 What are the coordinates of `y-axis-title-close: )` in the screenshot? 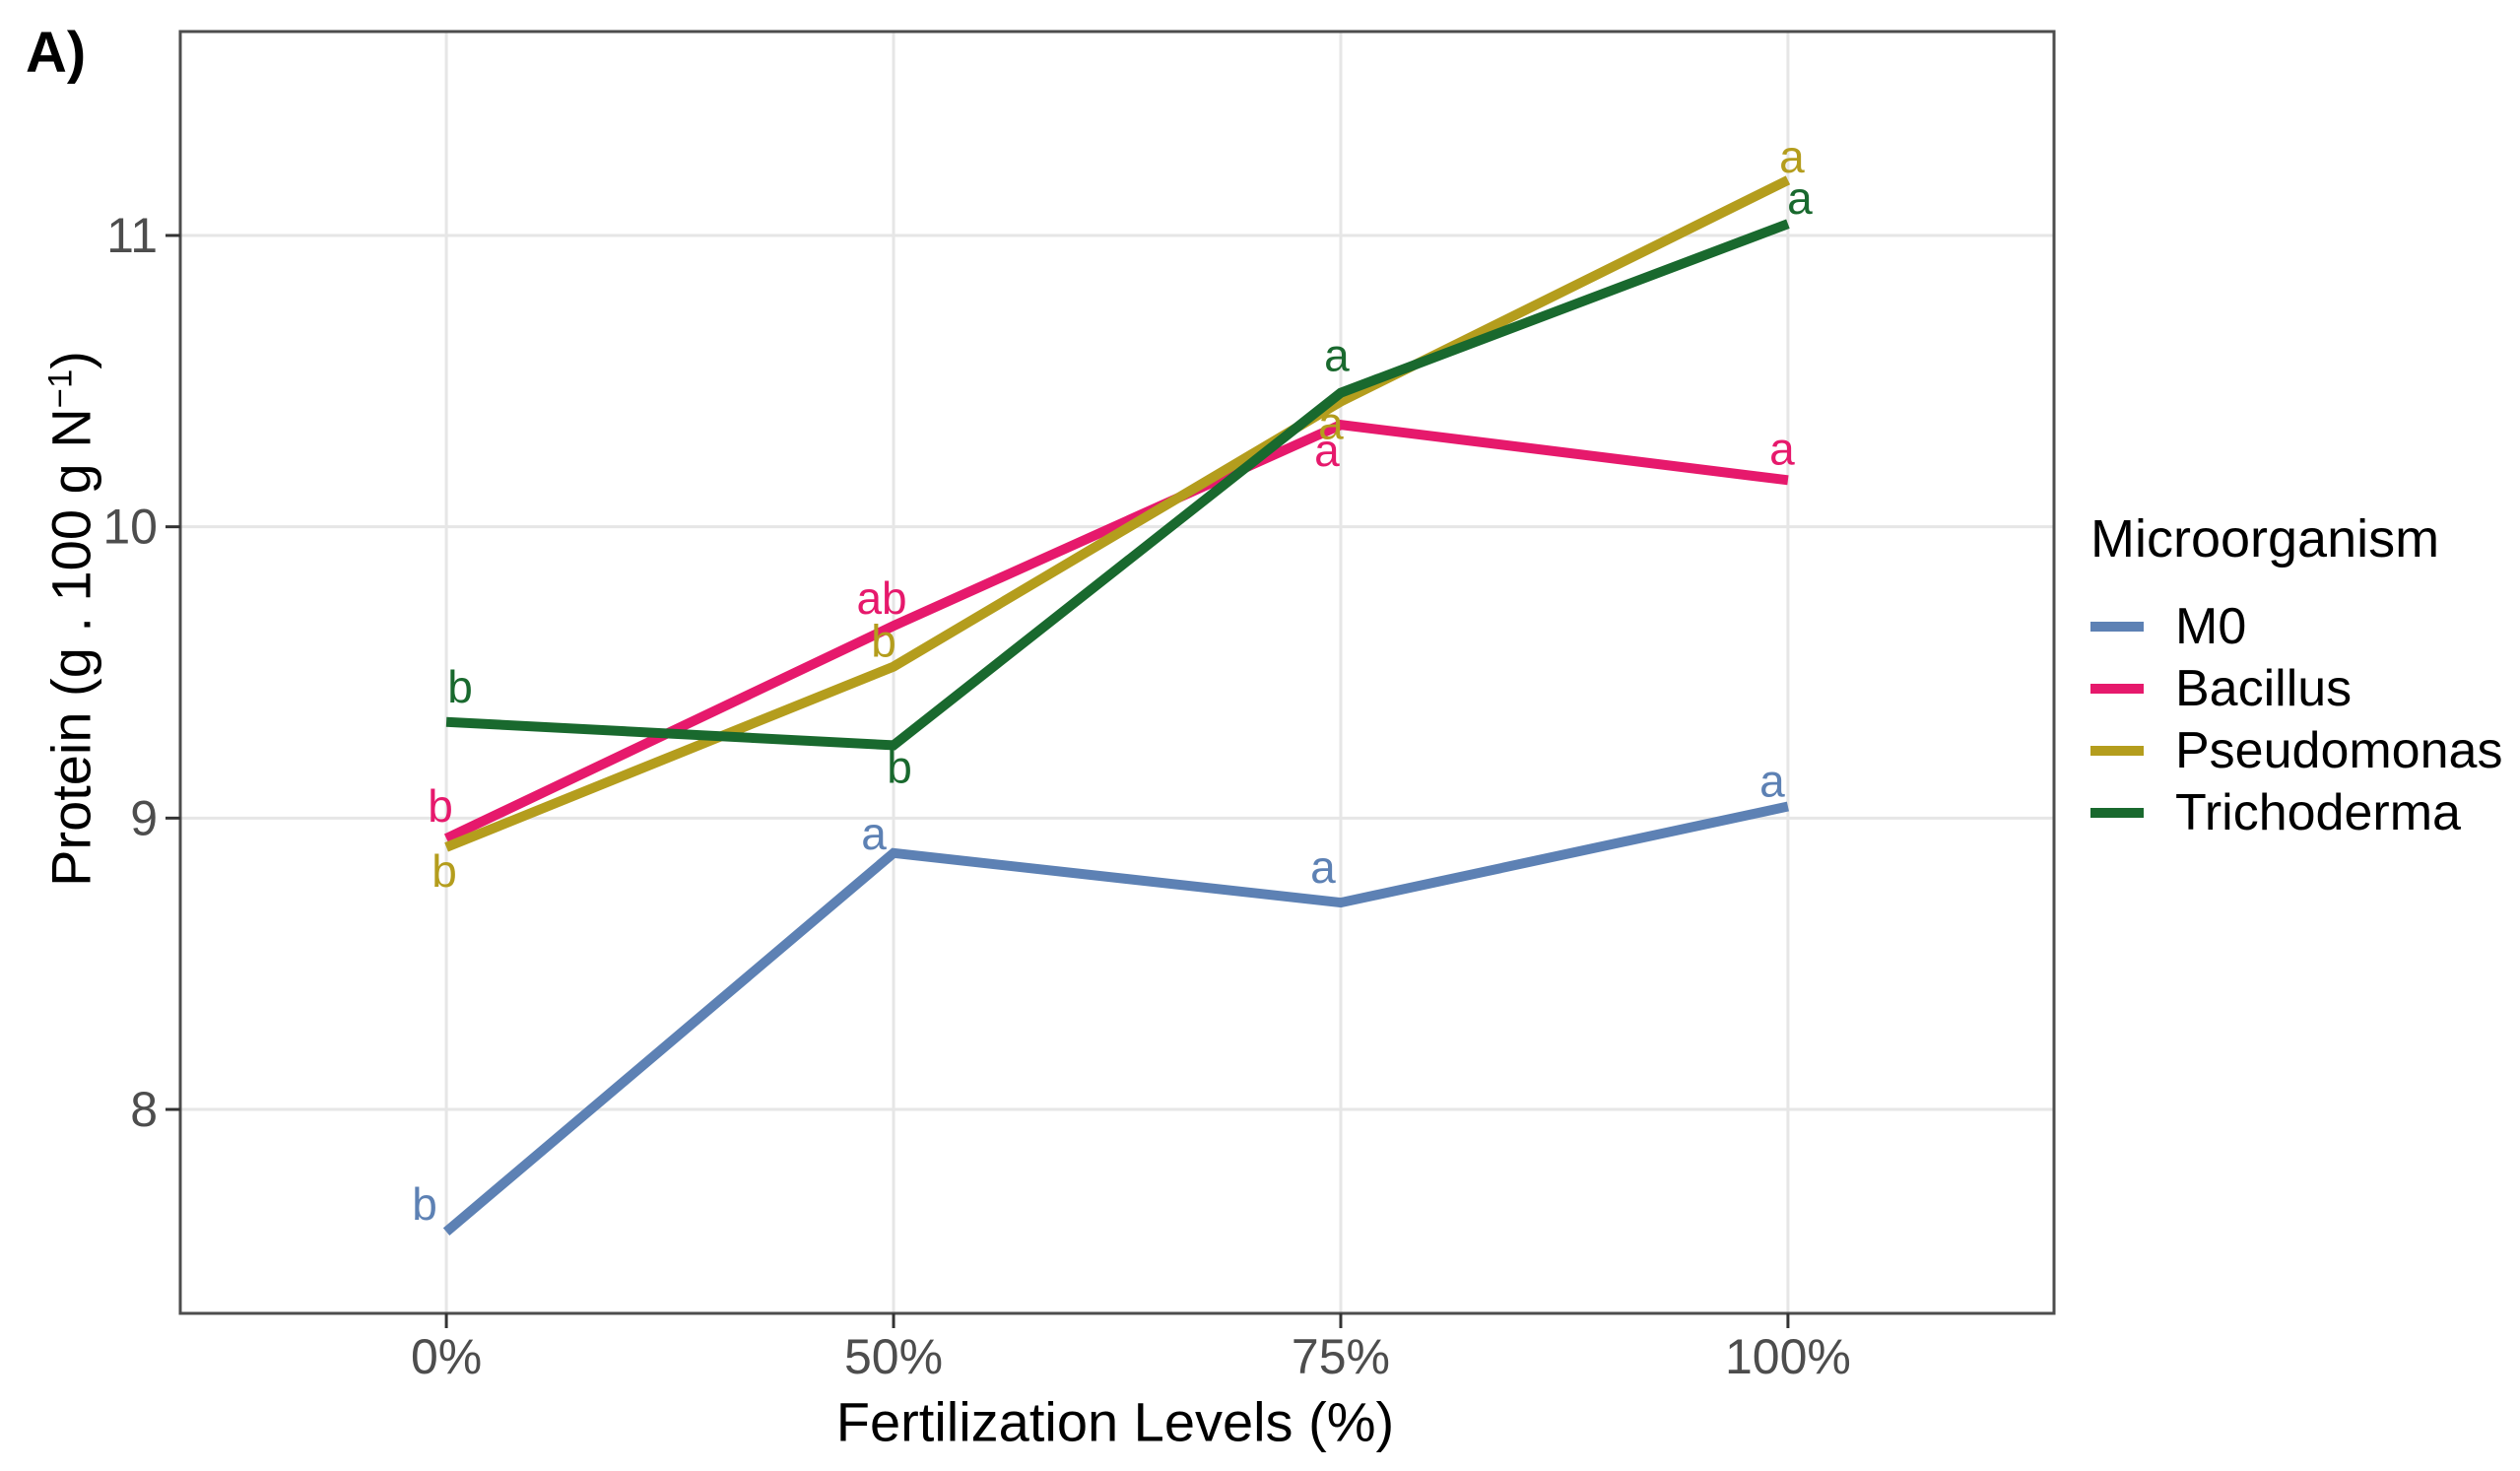 It's located at (70, 360).